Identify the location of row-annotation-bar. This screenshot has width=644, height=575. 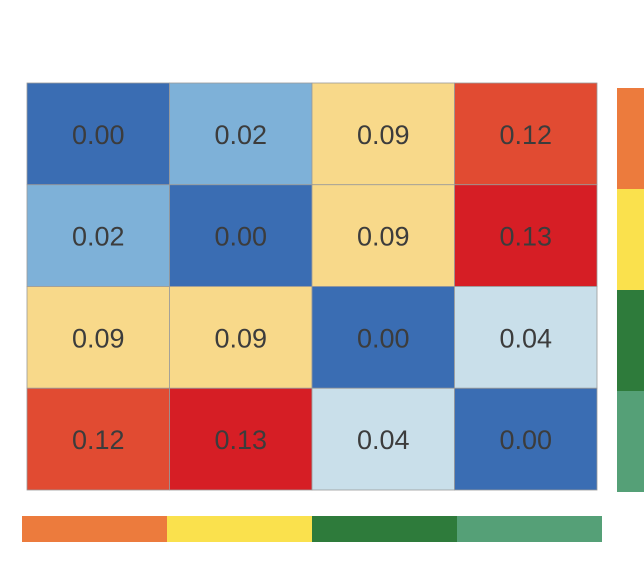
(630, 290).